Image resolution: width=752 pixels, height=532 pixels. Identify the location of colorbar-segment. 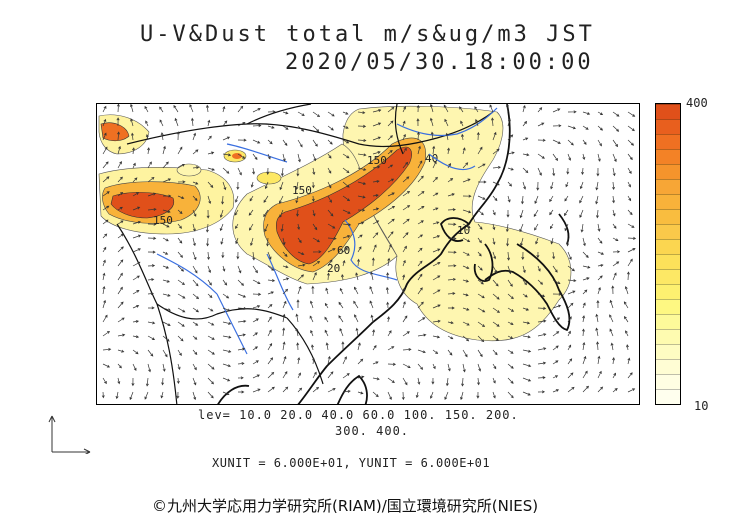
(668, 186).